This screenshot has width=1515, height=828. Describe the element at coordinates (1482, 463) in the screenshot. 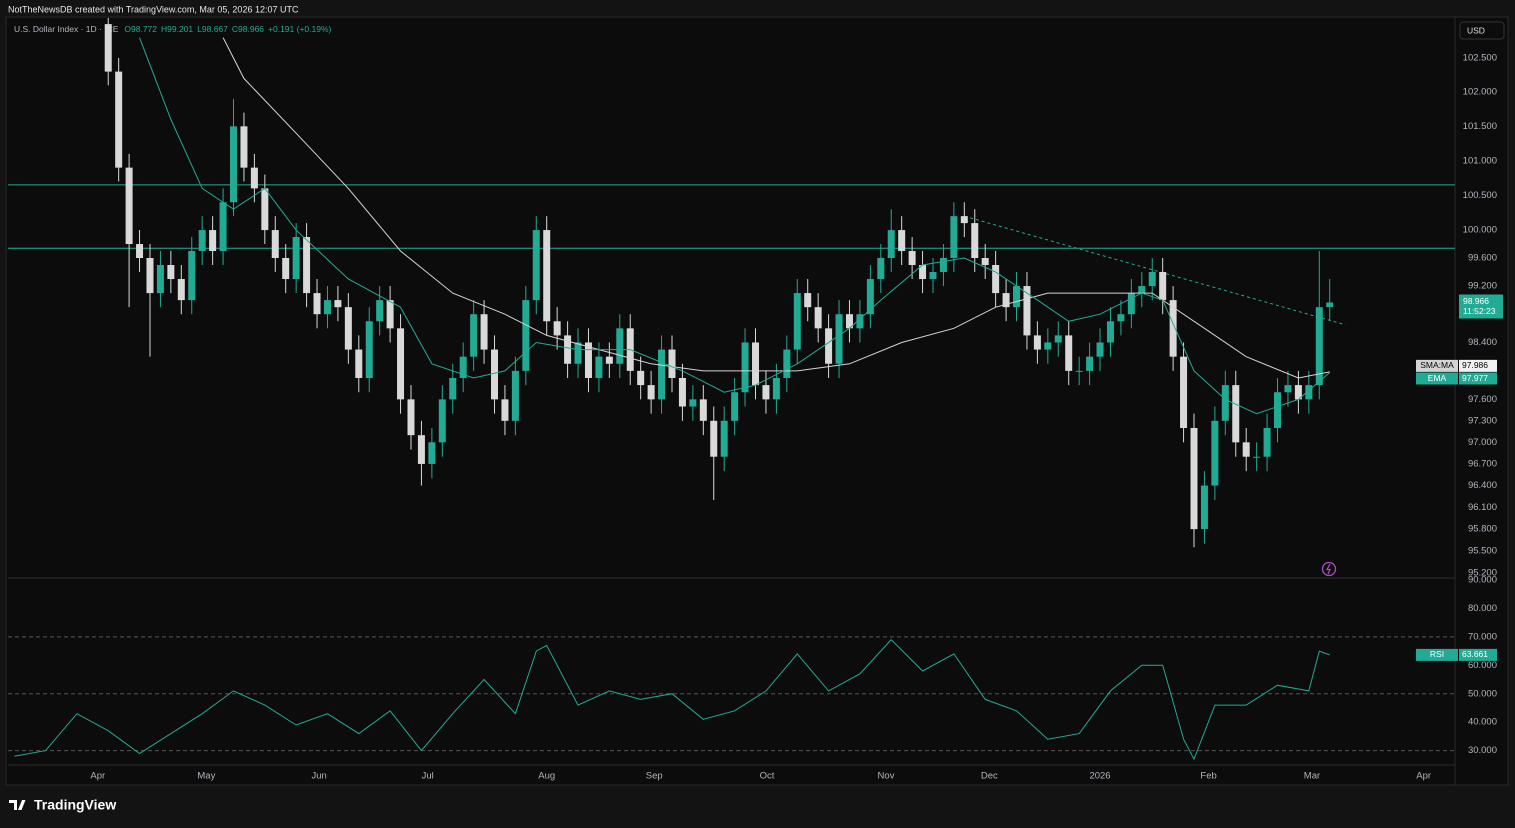

I see `y-tick-label: 96.700` at that location.